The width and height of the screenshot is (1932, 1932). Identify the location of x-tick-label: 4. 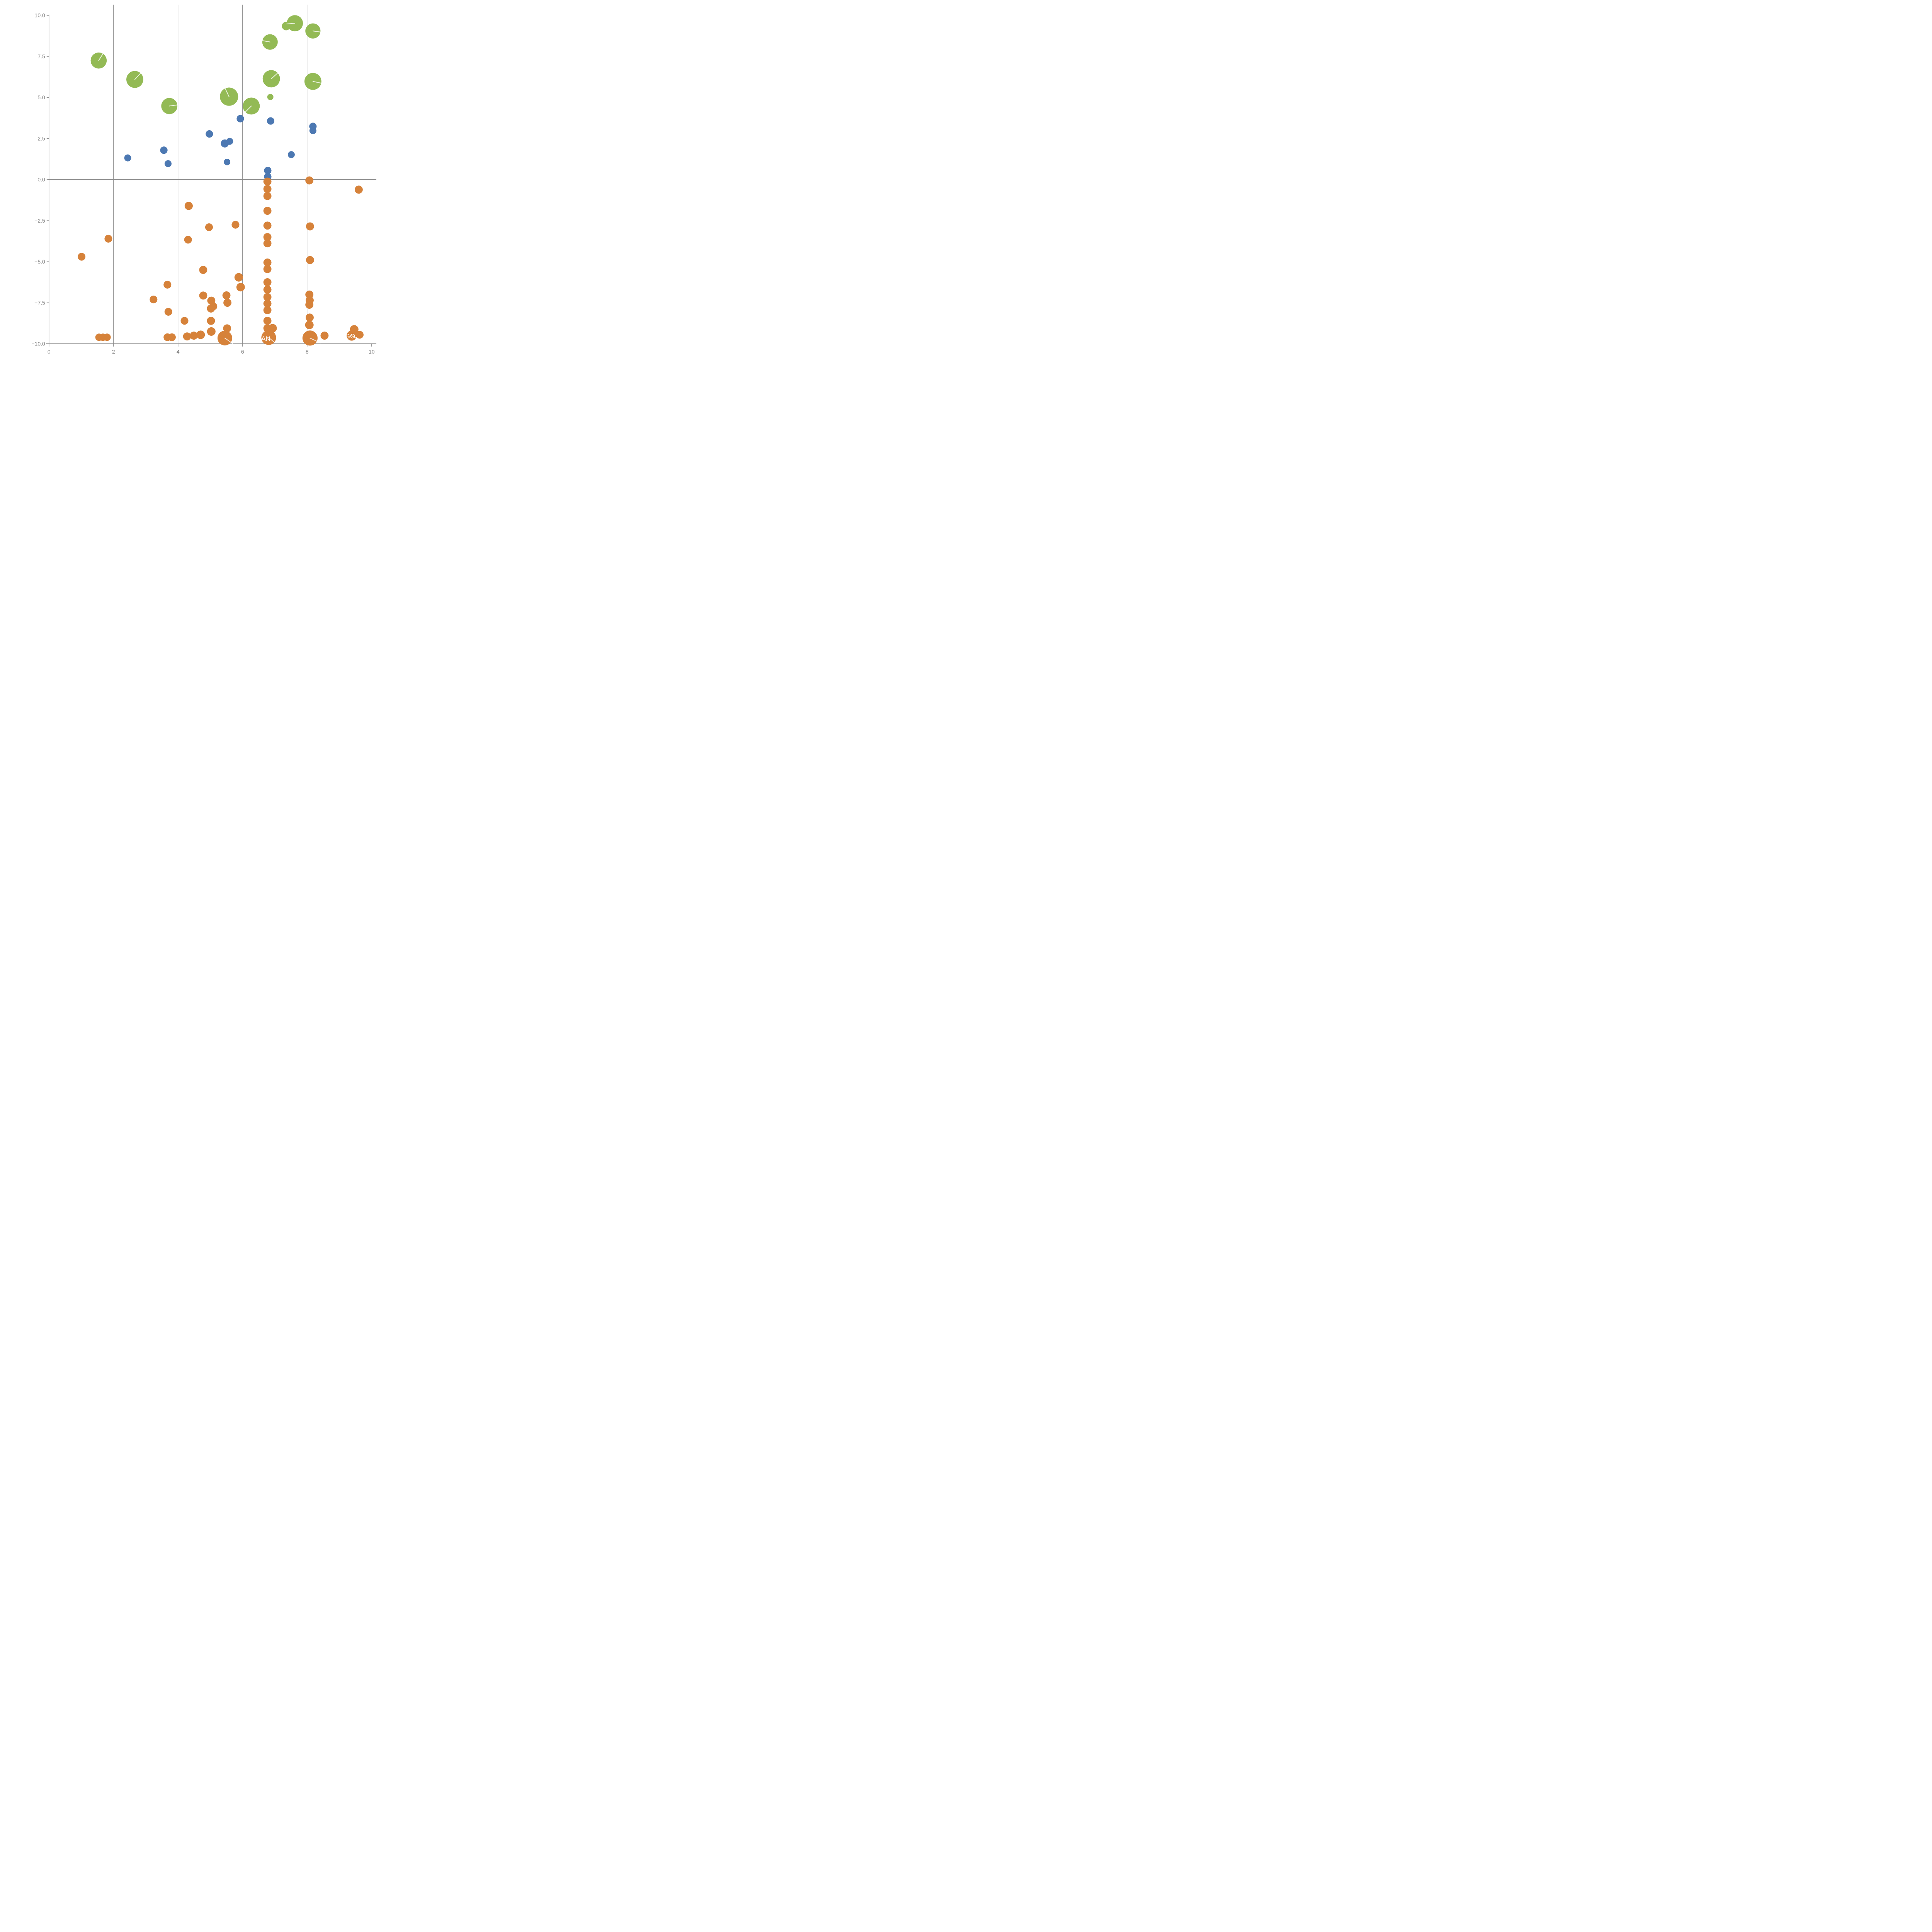
(178, 352).